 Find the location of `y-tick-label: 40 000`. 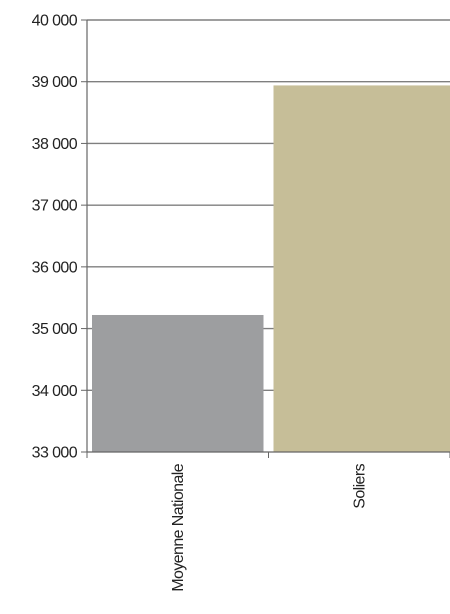

y-tick-label: 40 000 is located at coordinates (55, 21).